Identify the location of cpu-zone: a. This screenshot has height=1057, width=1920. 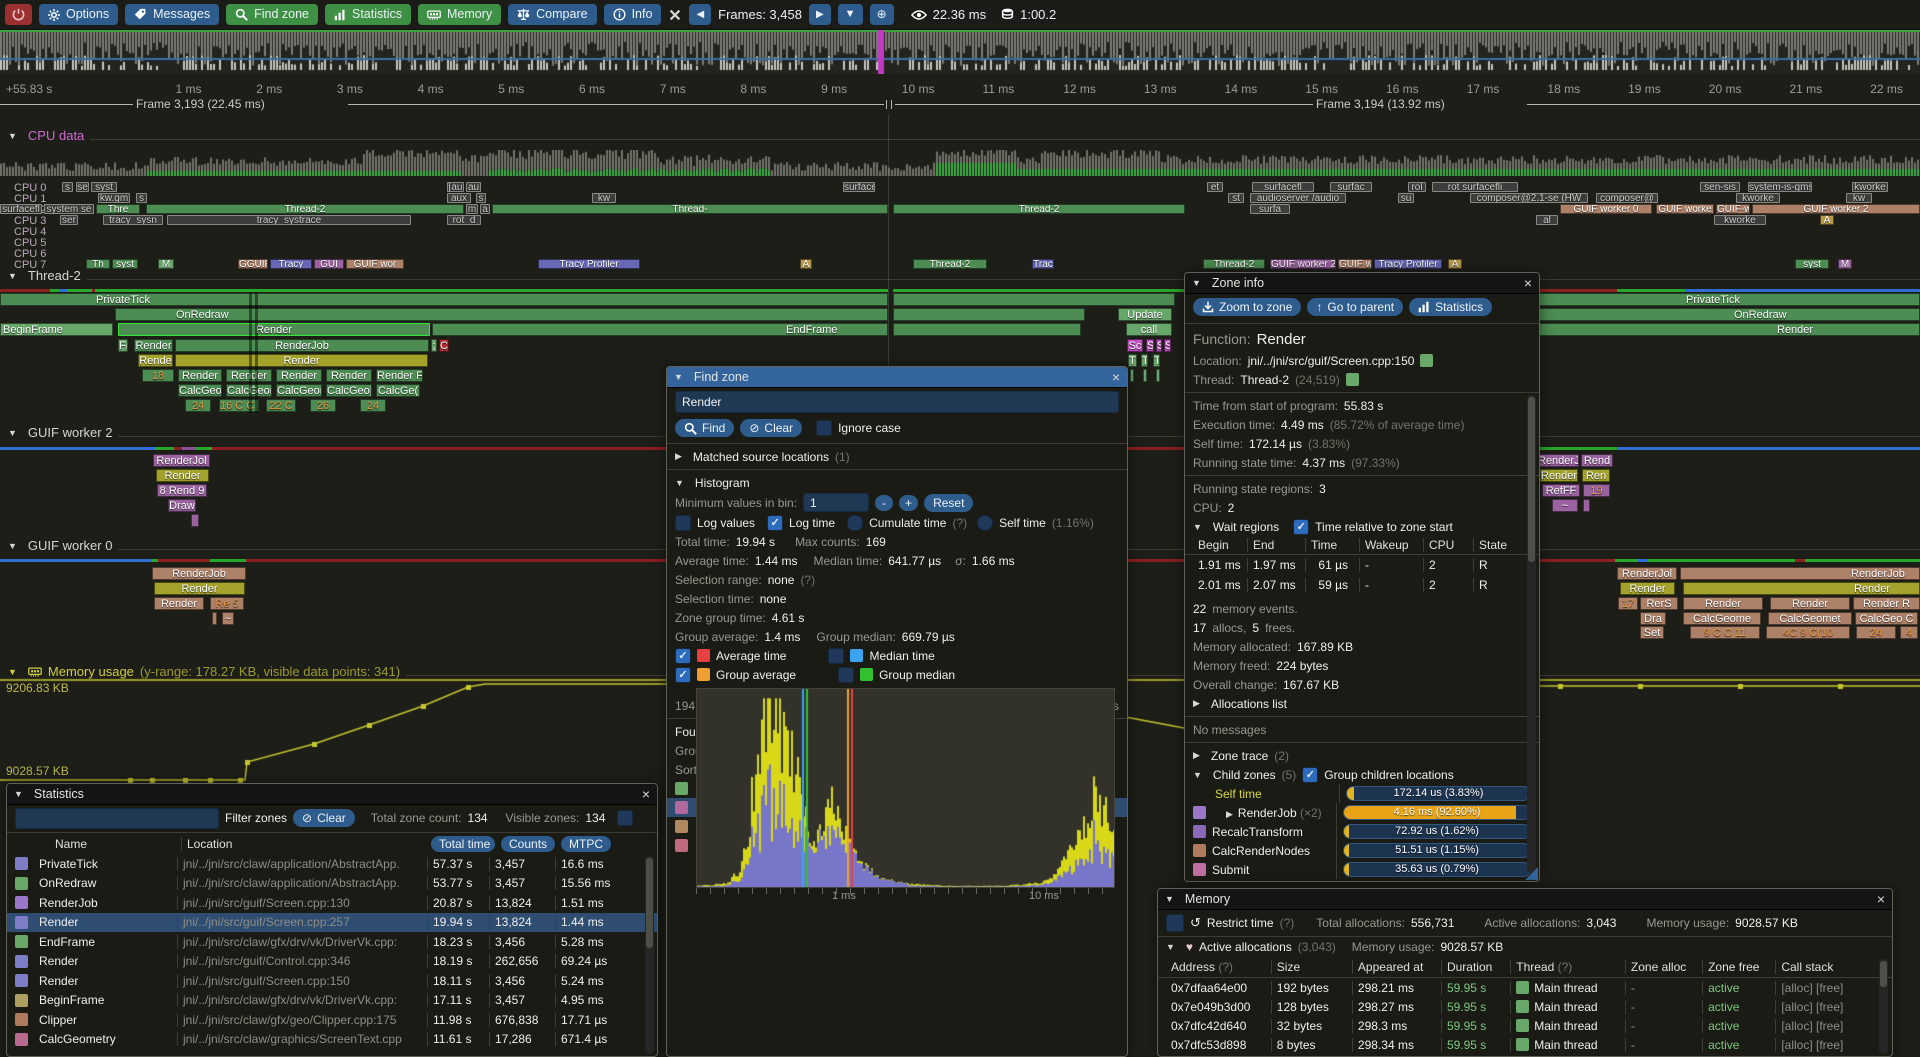
(485, 209).